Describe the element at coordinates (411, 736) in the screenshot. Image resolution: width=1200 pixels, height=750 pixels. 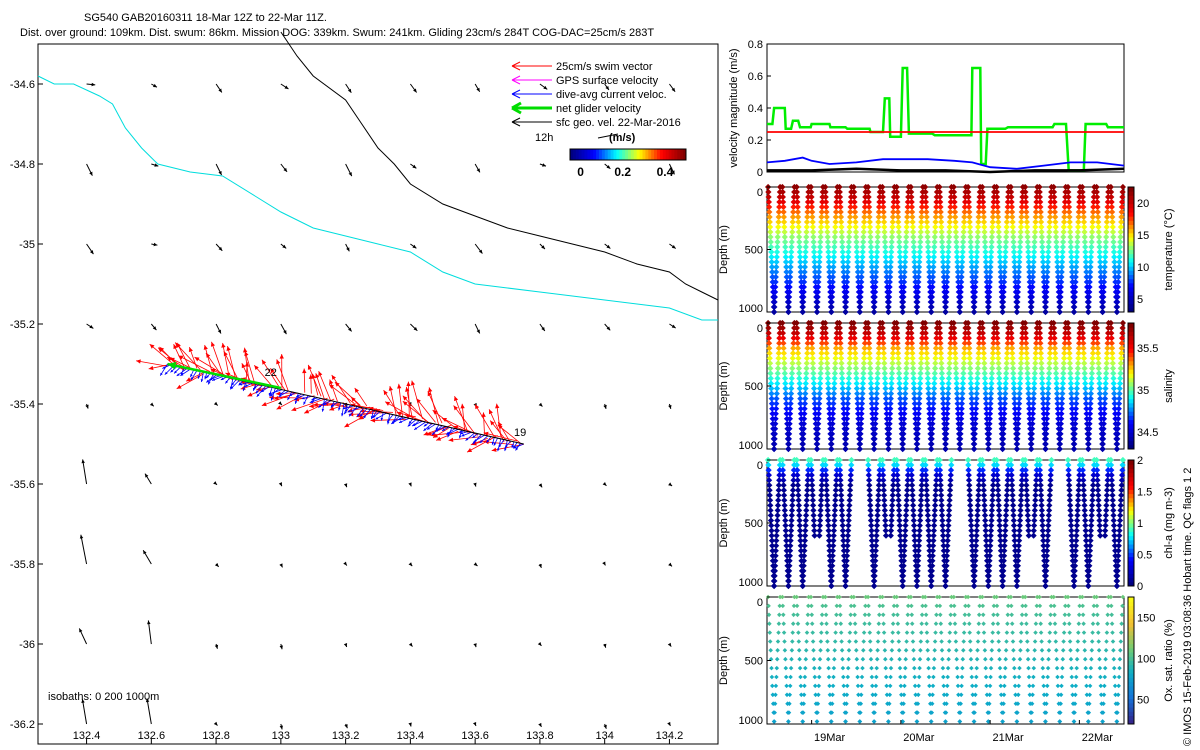
I see `map-xtick-label: 133.4` at that location.